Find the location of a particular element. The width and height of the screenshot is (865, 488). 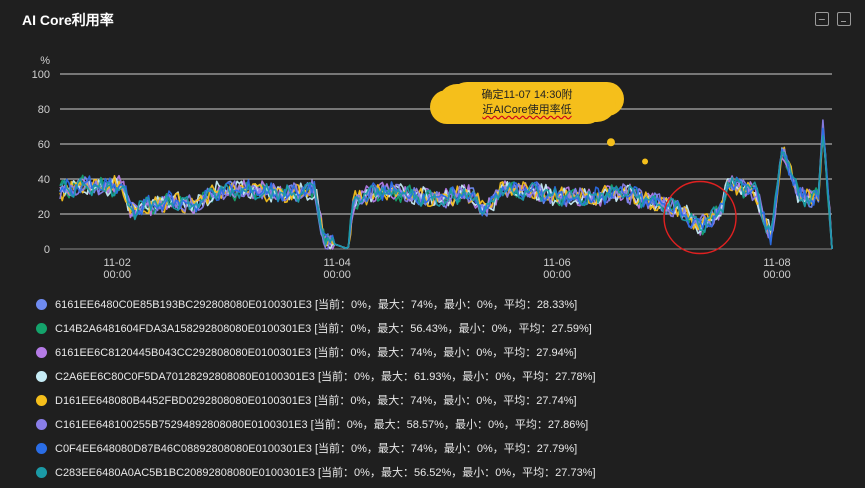

y-tick-label: 0 is located at coordinates (47, 250).